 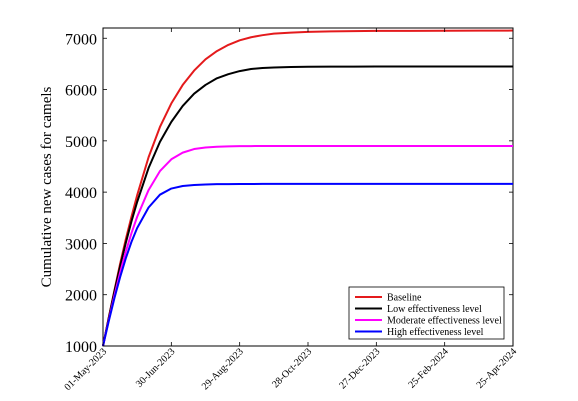 What do you see at coordinates (81, 244) in the screenshot?
I see `y-tick-label: 3000` at bounding box center [81, 244].